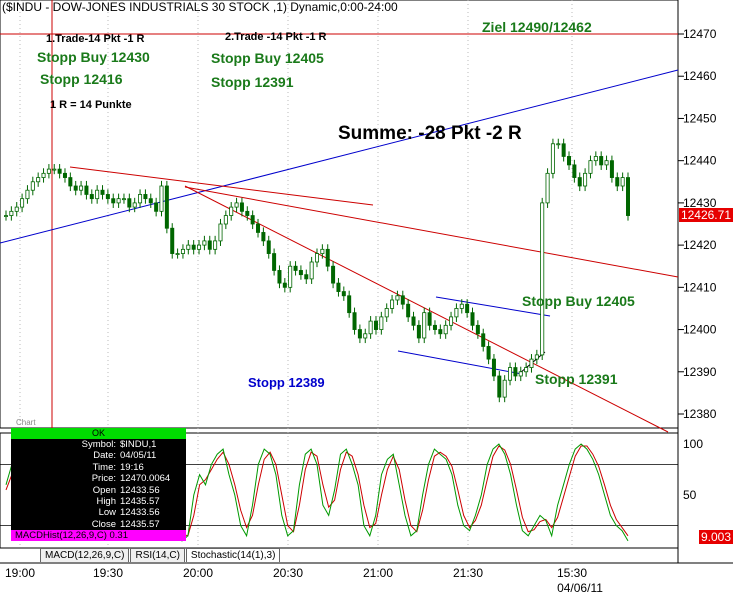  I want to click on info-value: 12433.56, so click(140, 513).